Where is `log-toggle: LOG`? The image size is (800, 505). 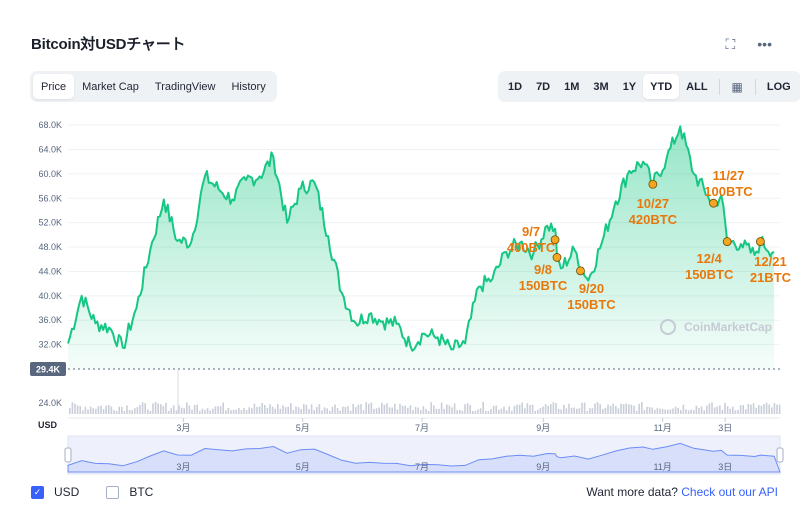
log-toggle: LOG is located at coordinates (778, 86).